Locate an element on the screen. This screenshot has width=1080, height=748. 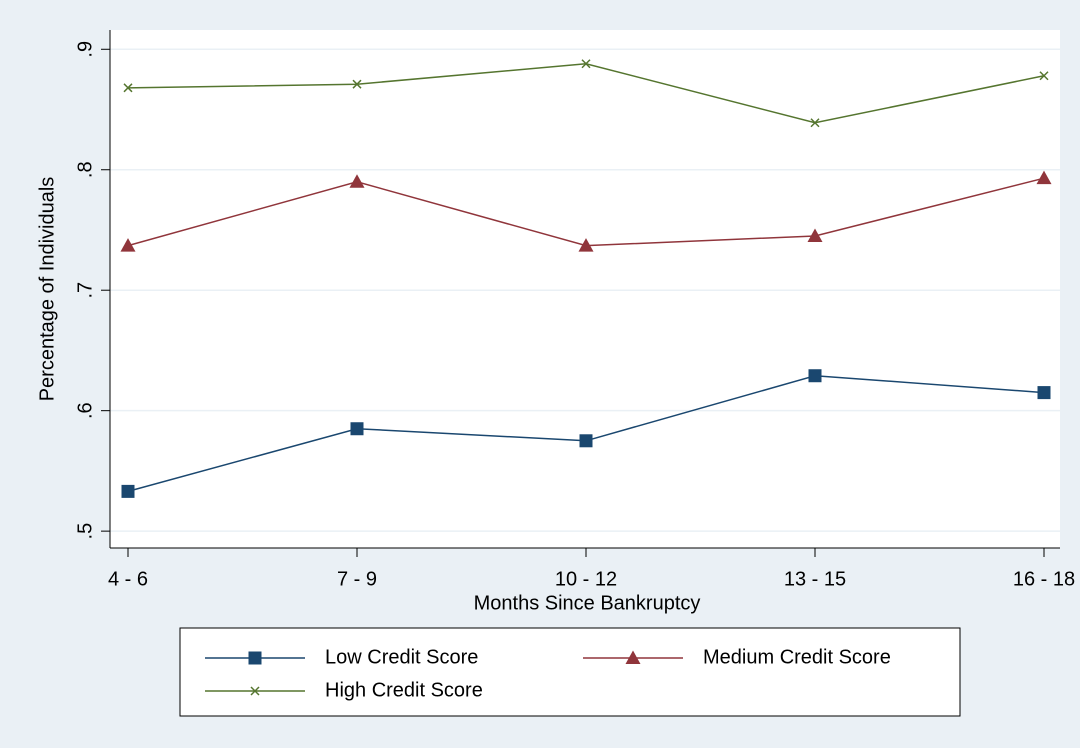
legend-label: Low Credit Score is located at coordinates (401, 657).